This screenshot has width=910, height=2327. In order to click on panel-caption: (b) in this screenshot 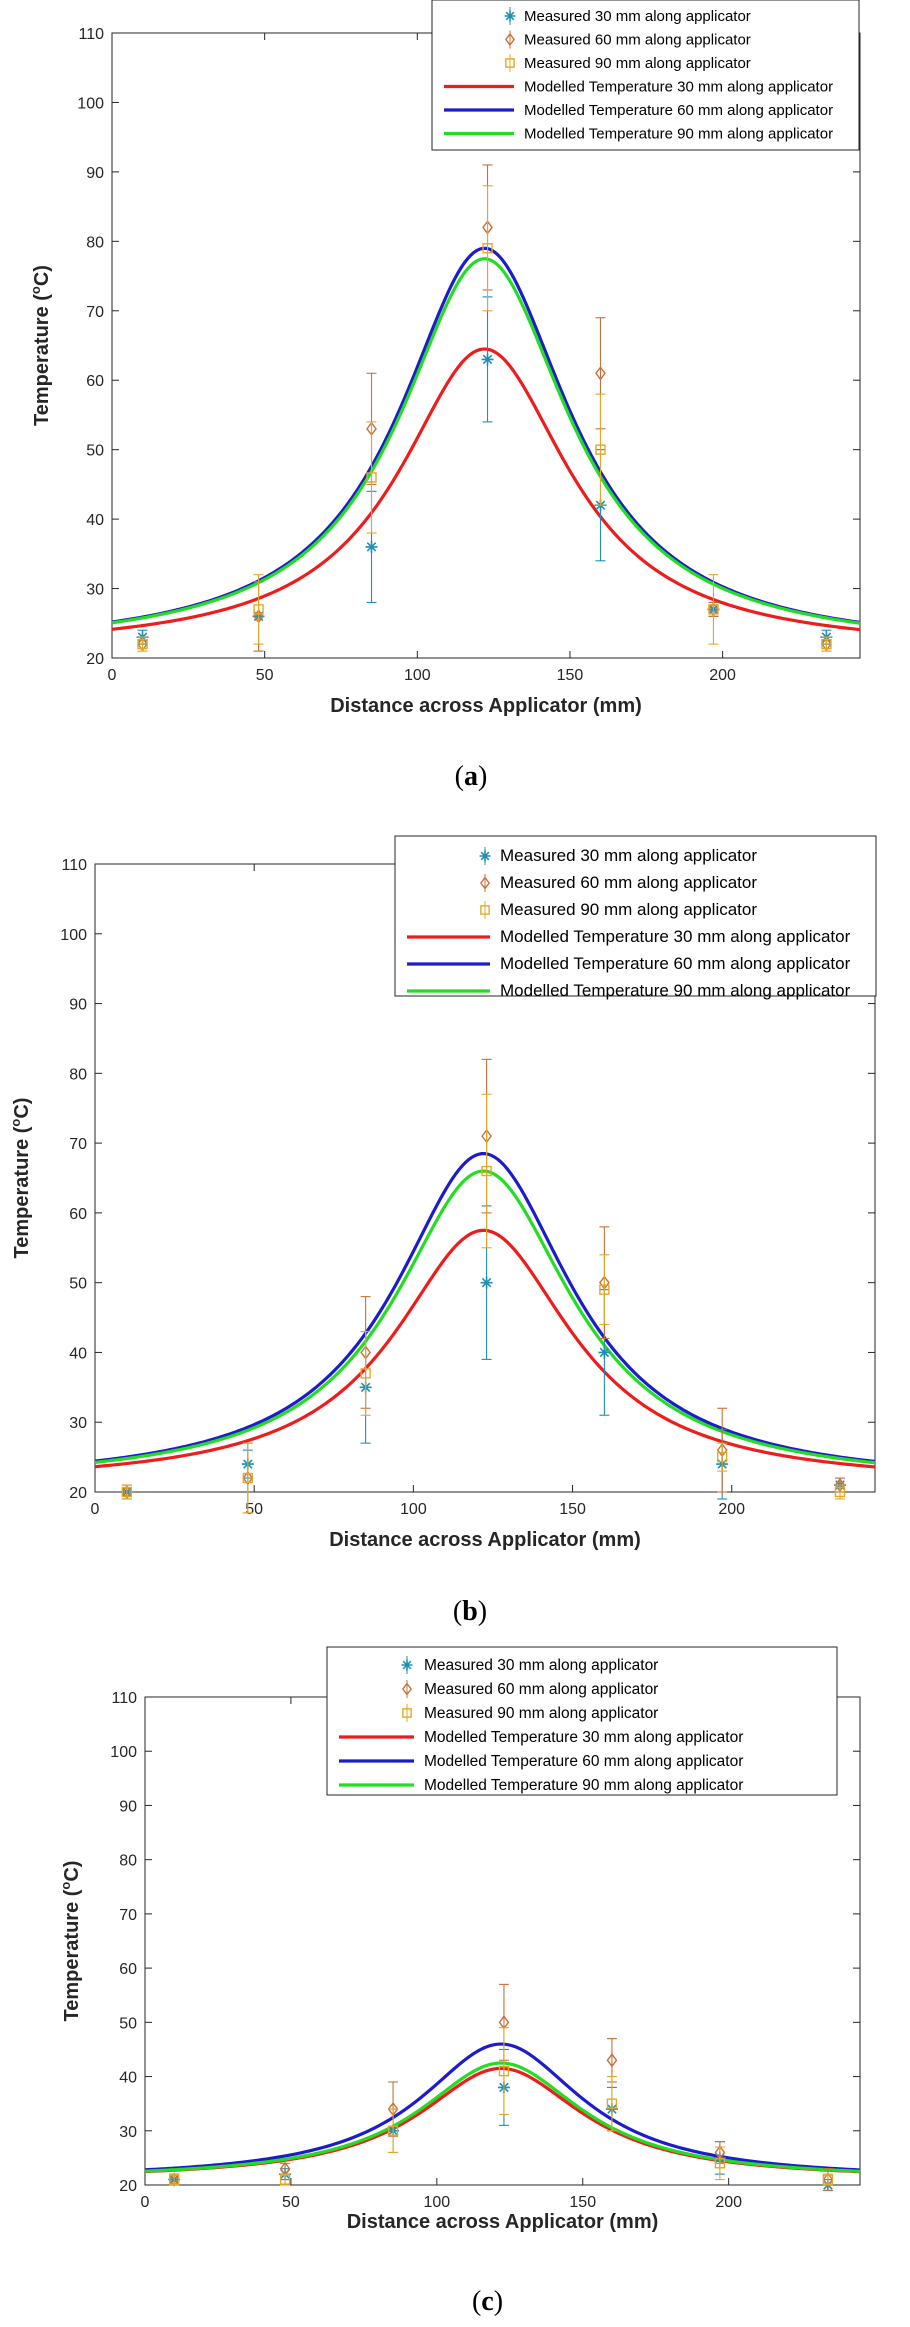, I will do `click(470, 1611)`.